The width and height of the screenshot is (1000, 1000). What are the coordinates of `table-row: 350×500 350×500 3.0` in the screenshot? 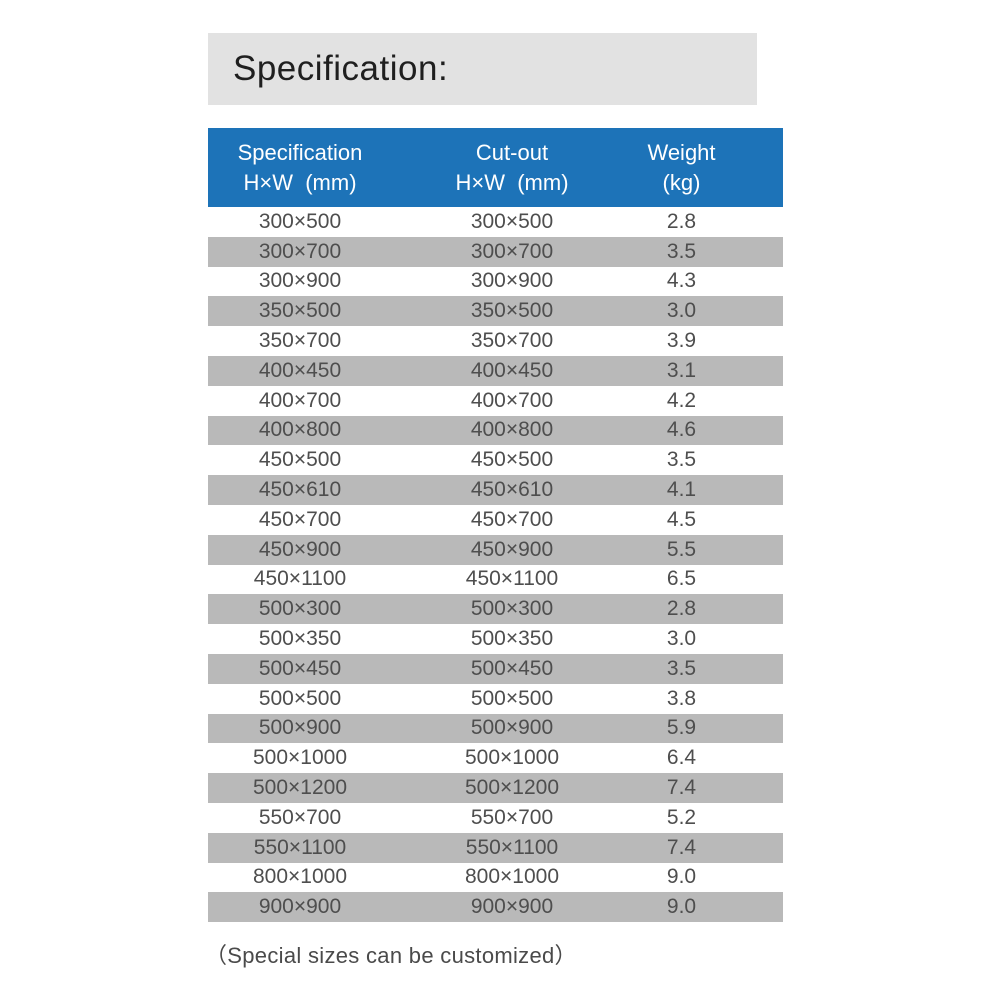 It's located at (495, 311).